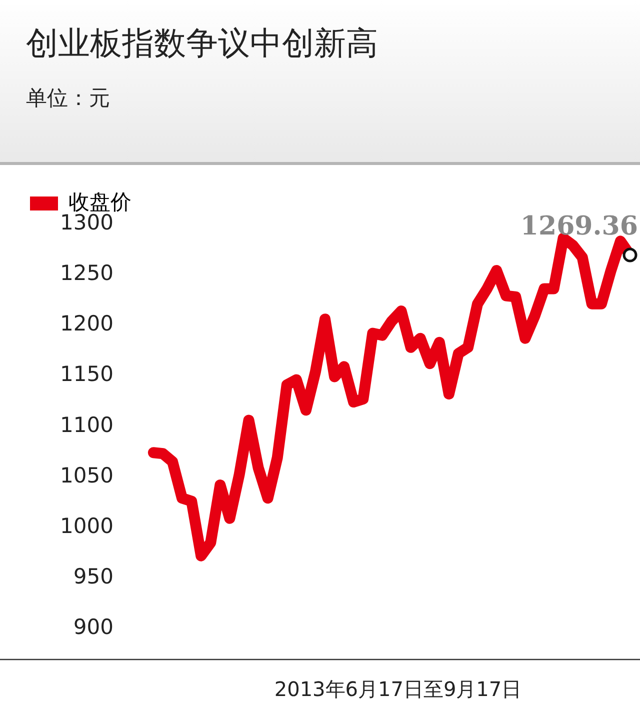 Image resolution: width=640 pixels, height=721 pixels. Describe the element at coordinates (100, 202) in the screenshot. I see `legend-label: 收盘价` at that location.